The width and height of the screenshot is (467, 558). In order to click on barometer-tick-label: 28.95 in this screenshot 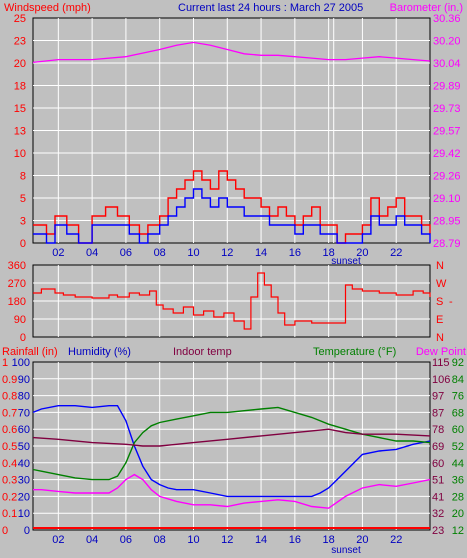, I will do `click(447, 222)`.